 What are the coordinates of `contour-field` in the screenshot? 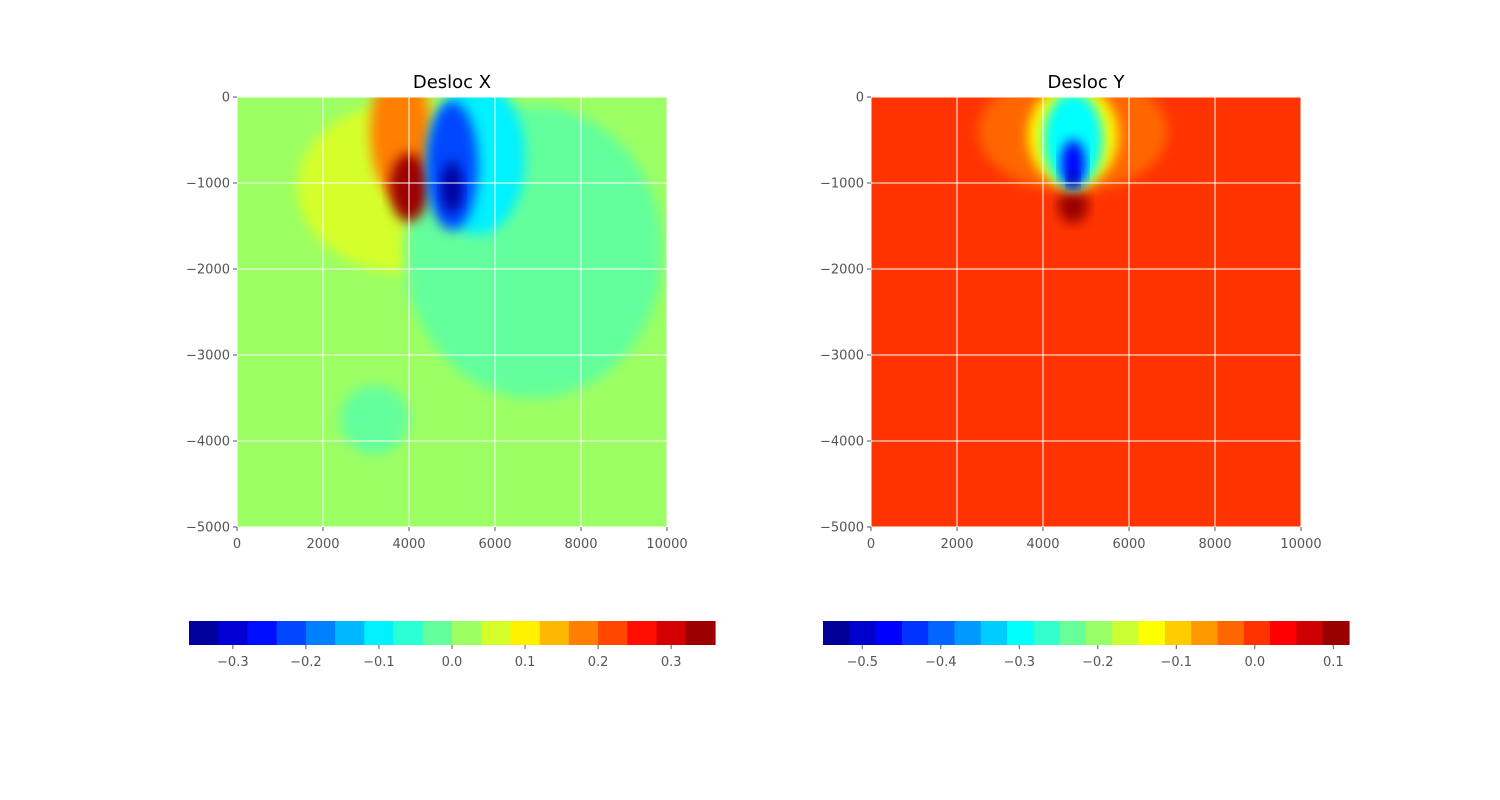 It's located at (1073, 160).